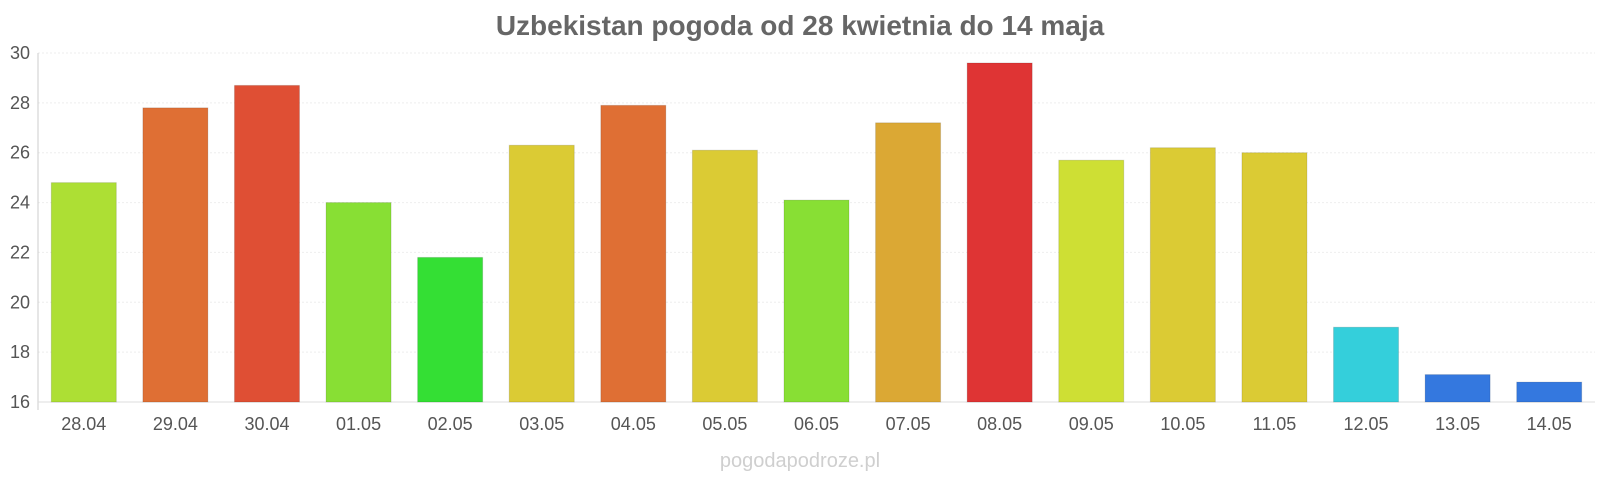  What do you see at coordinates (1366, 424) in the screenshot?
I see `x-tick-label: 12.05` at bounding box center [1366, 424].